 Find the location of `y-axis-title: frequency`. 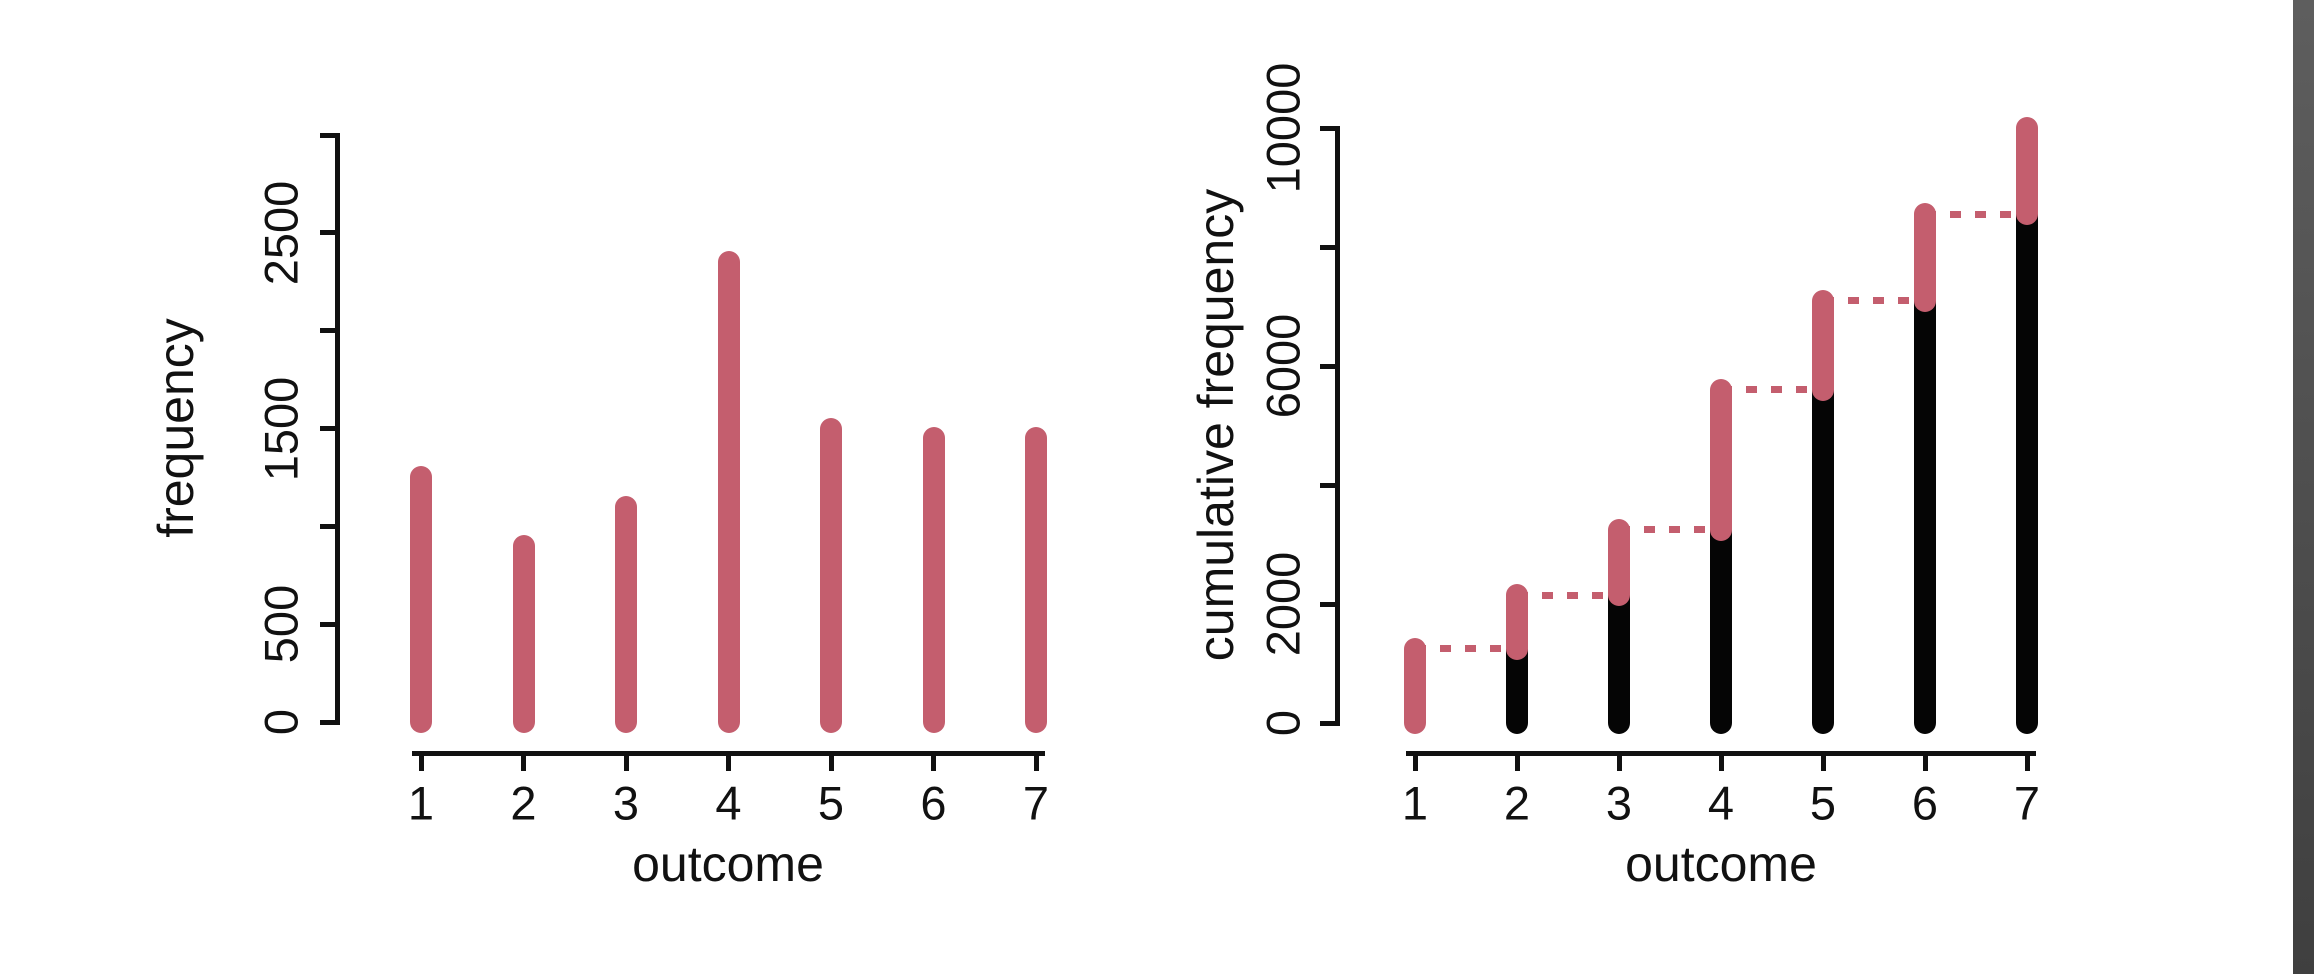

y-axis-title: frequency is located at coordinates (176, 428).